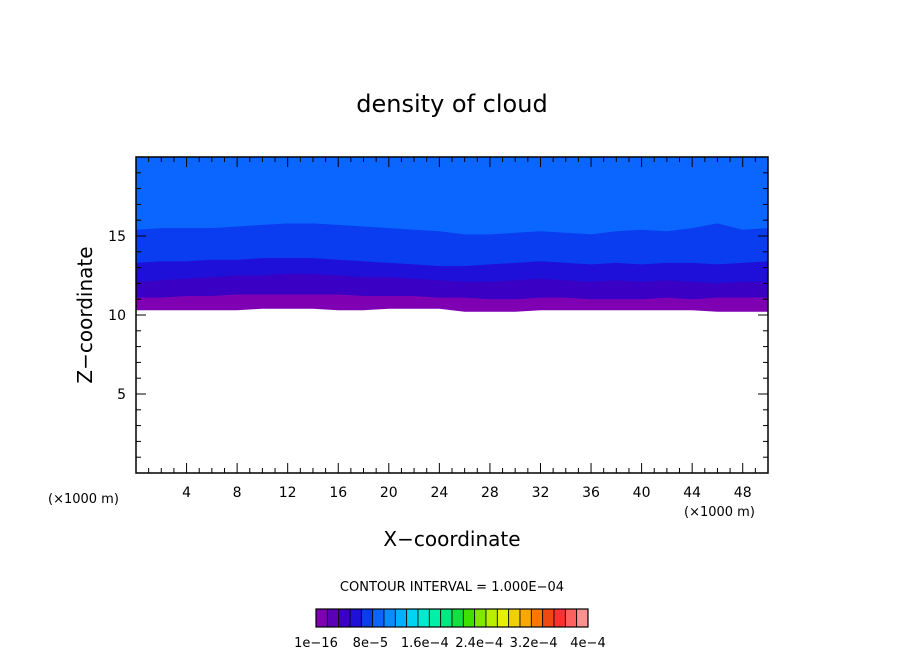  Describe the element at coordinates (479, 643) in the screenshot. I see `colorbar-label: 2.4e−4` at that location.